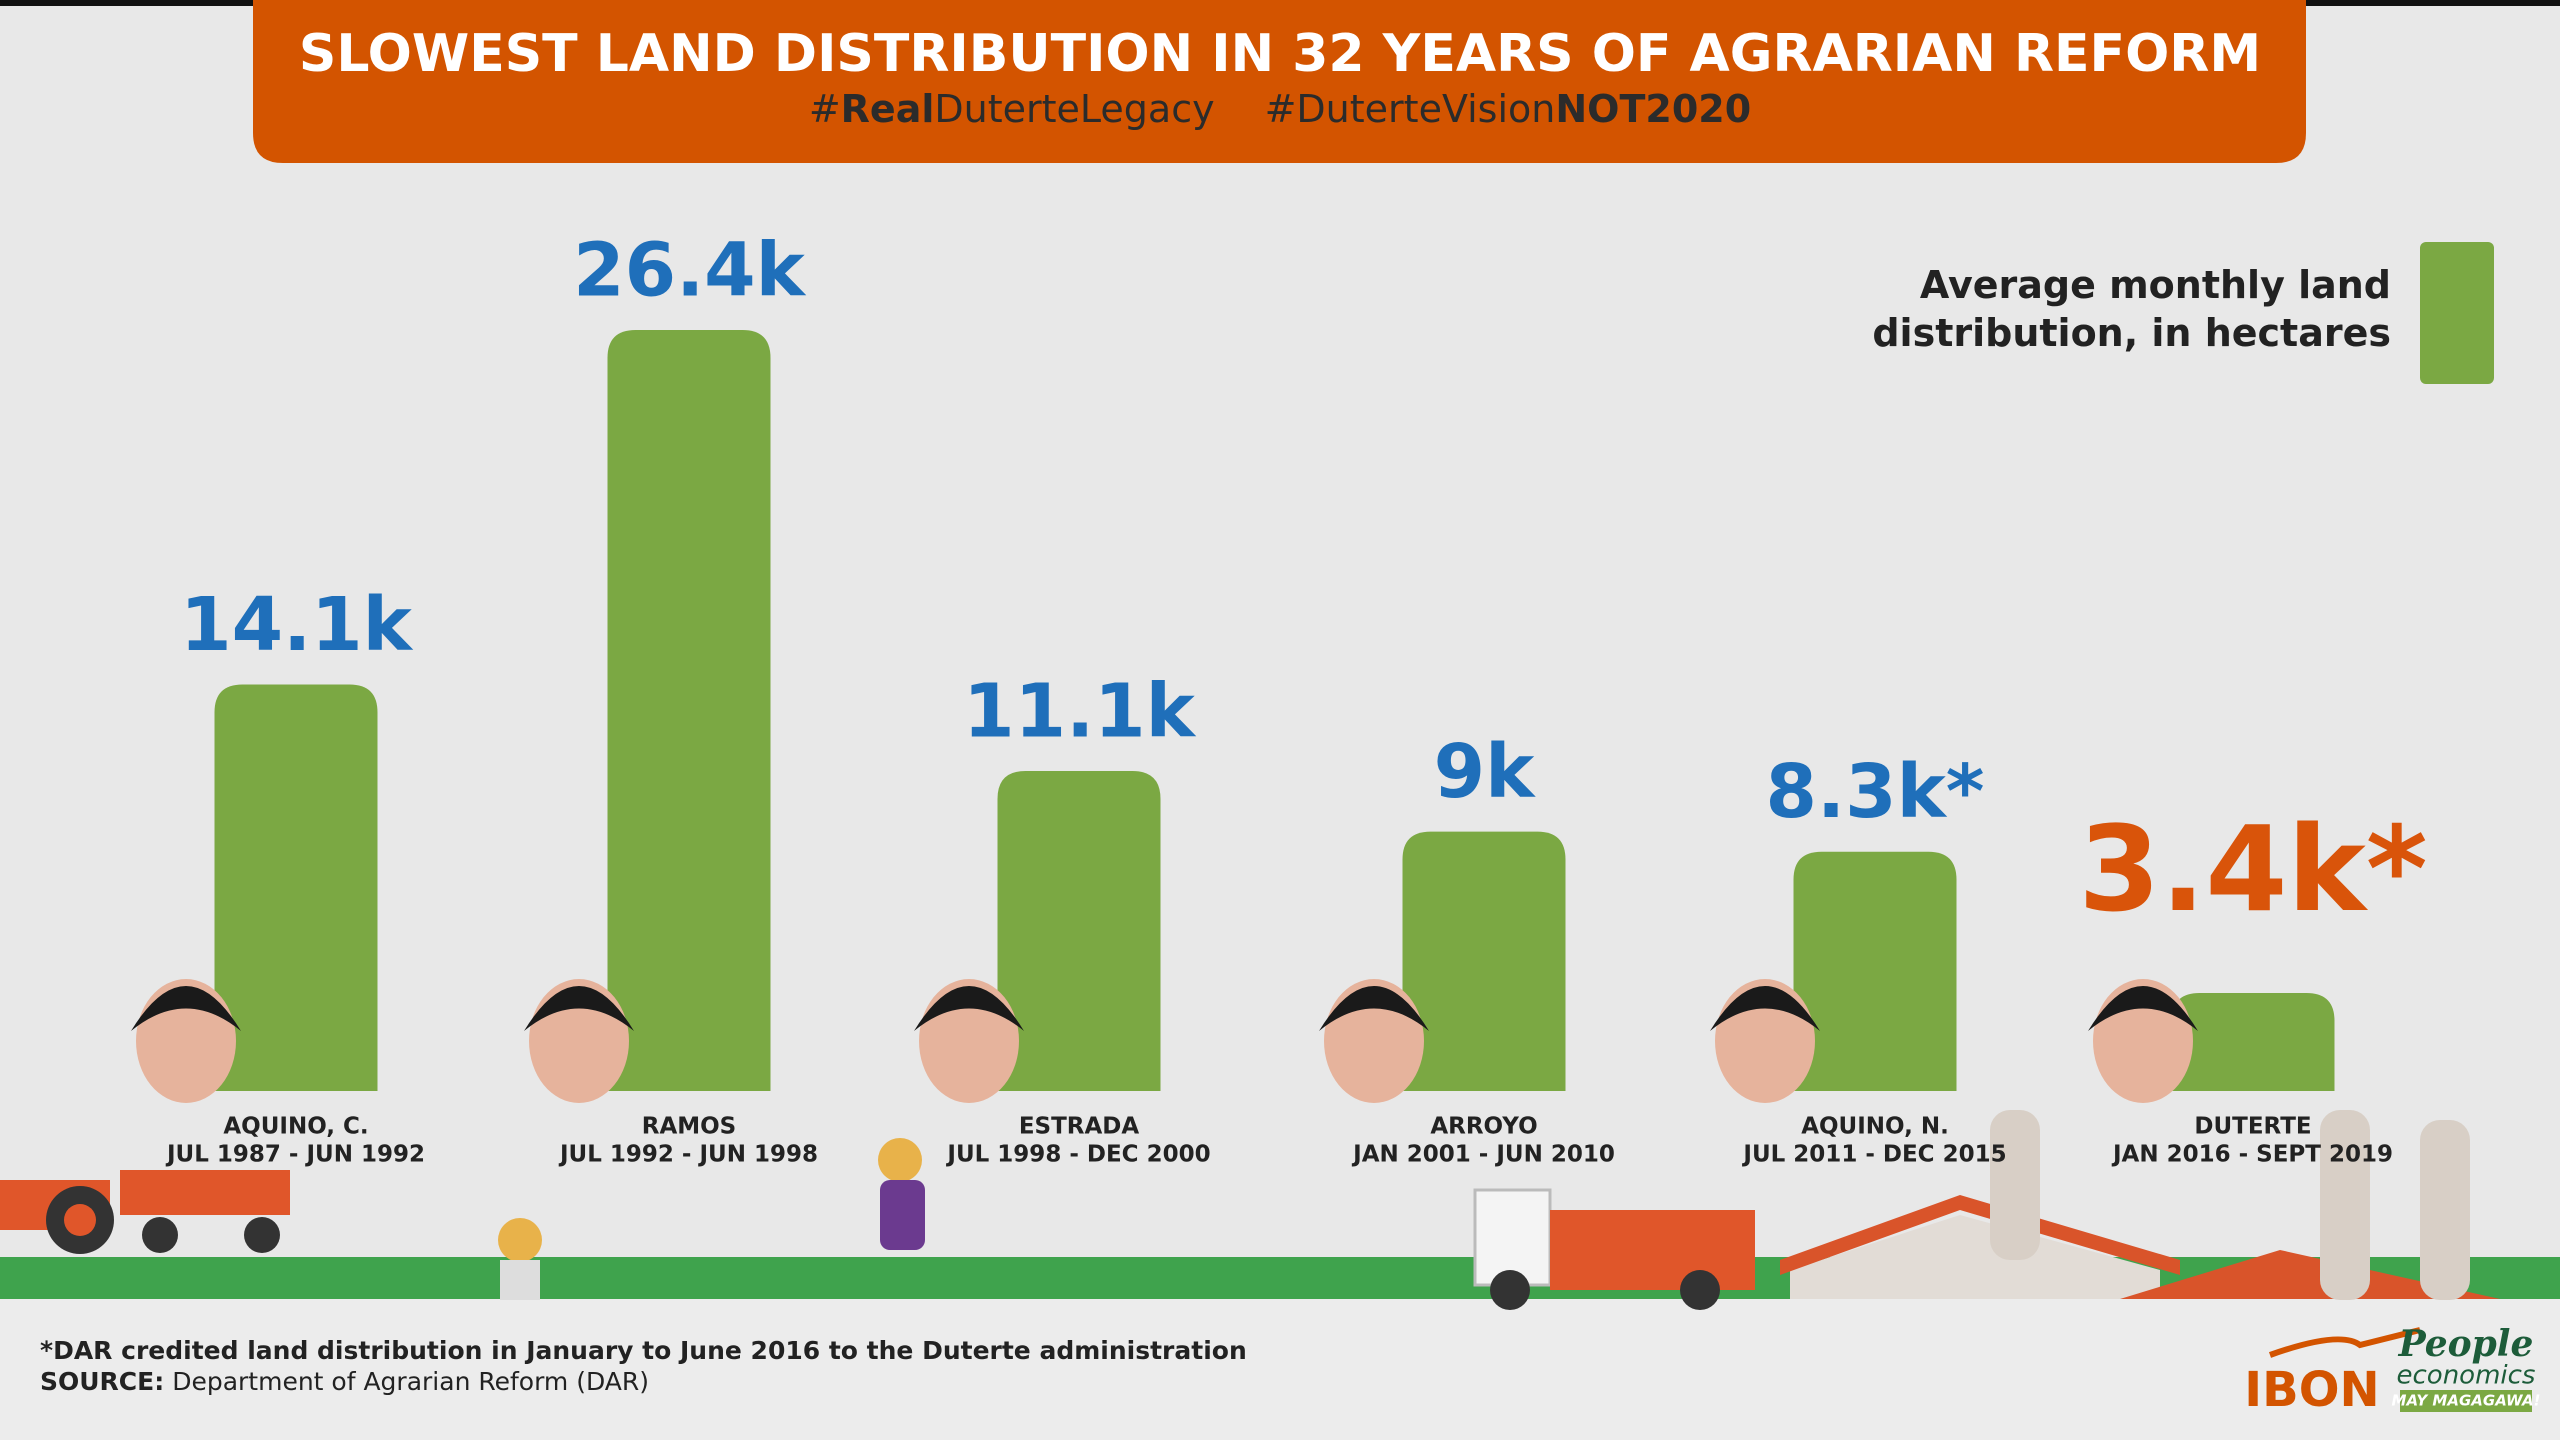 Image resolution: width=2560 pixels, height=1440 pixels. I want to click on period-label: JUL 1992 - JUN 1998, so click(688, 1155).